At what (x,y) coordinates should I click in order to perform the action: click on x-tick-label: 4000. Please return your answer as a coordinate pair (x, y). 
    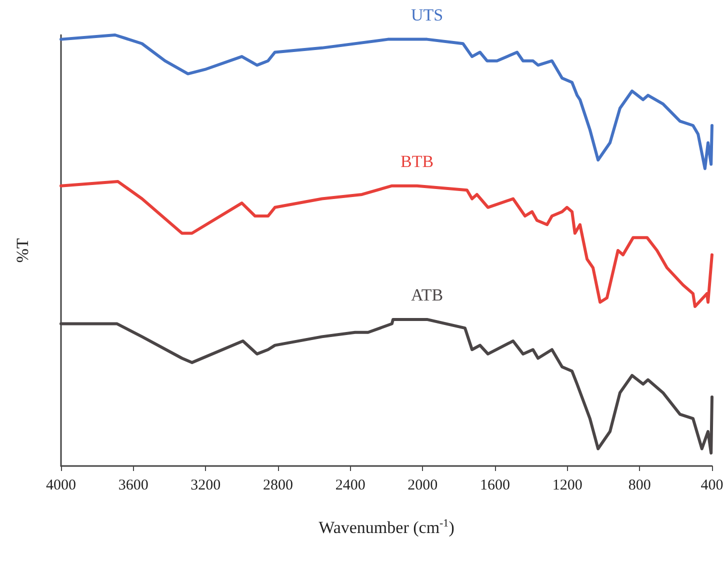
    Looking at the image, I should click on (61, 486).